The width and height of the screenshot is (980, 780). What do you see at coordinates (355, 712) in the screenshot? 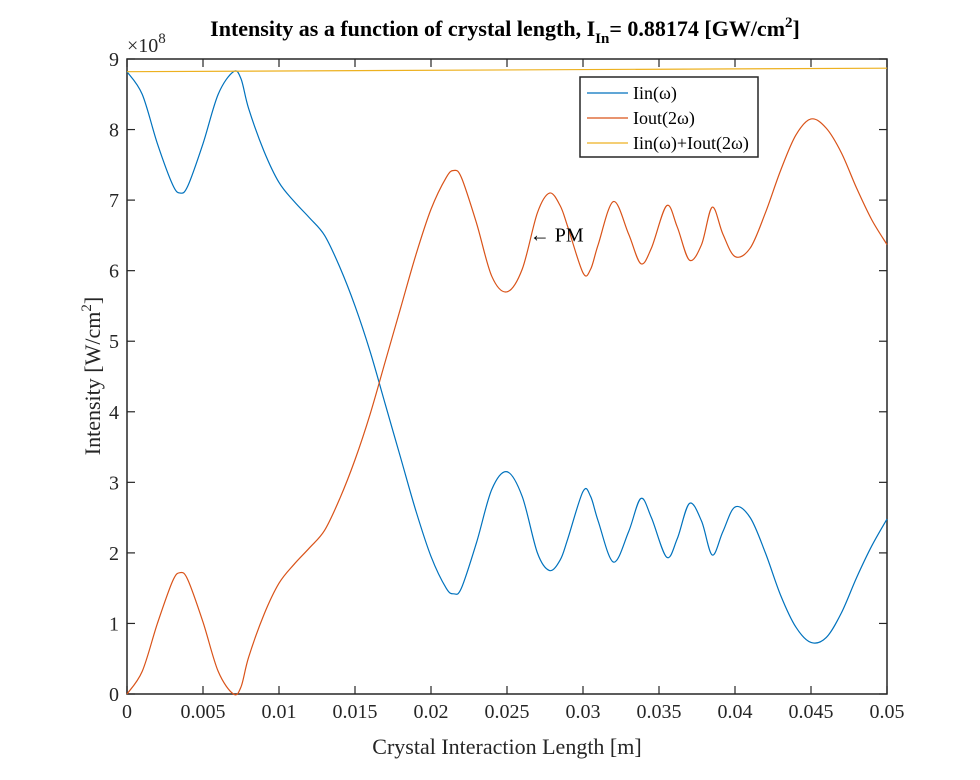
I see `x-tick-label: 0.015` at bounding box center [355, 712].